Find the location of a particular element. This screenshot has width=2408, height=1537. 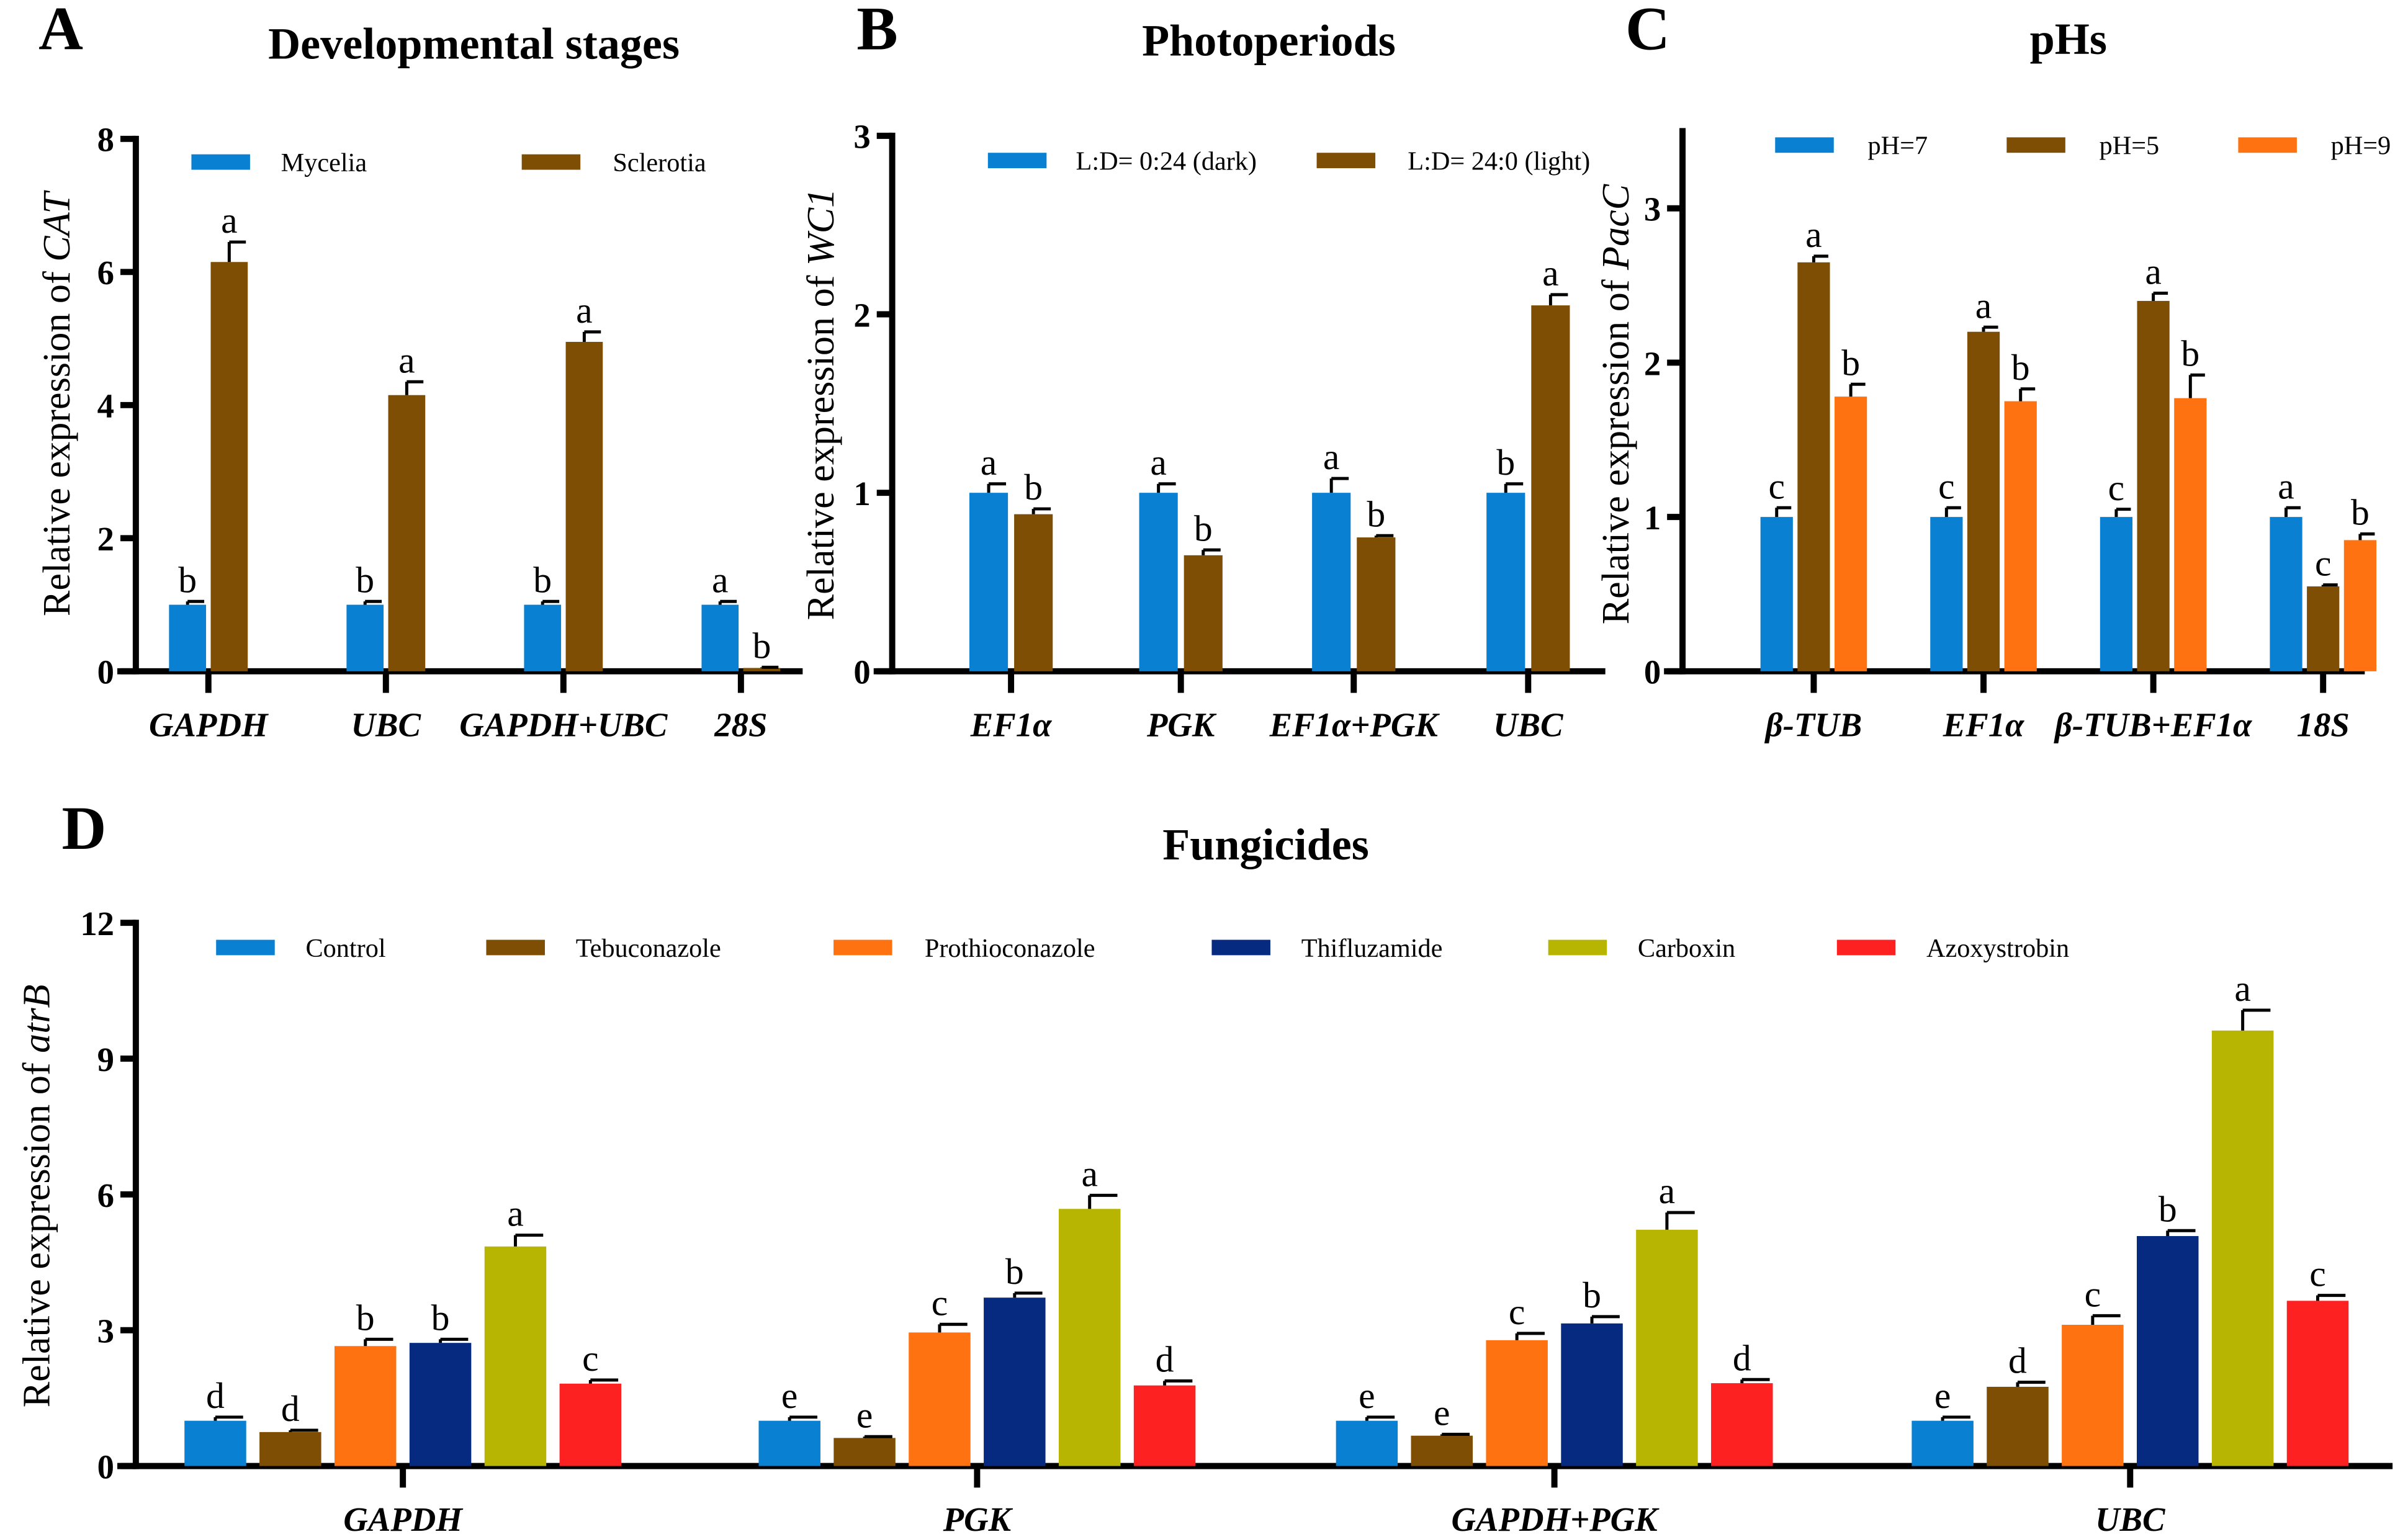

chart-title: Photoperiods is located at coordinates (1269, 41).